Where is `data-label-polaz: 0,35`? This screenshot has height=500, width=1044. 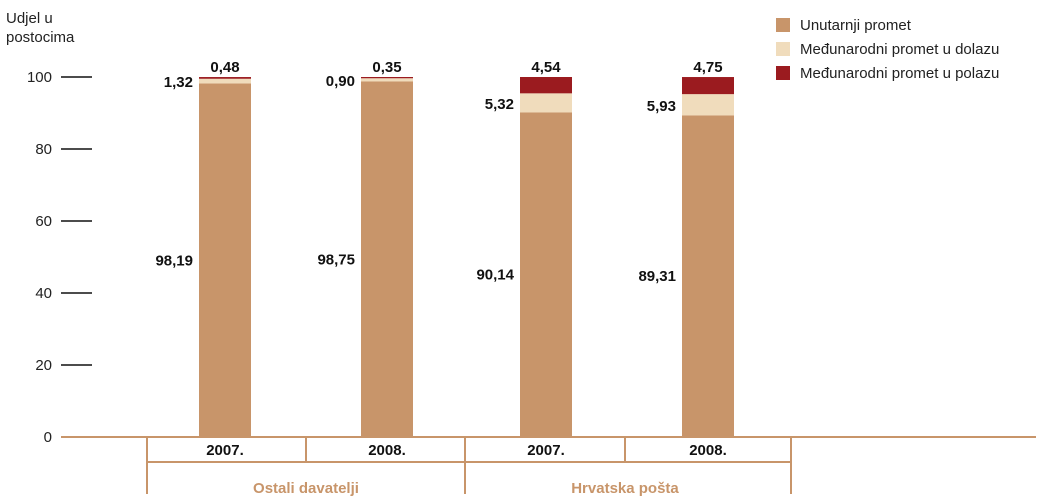 data-label-polaz: 0,35 is located at coordinates (386, 67).